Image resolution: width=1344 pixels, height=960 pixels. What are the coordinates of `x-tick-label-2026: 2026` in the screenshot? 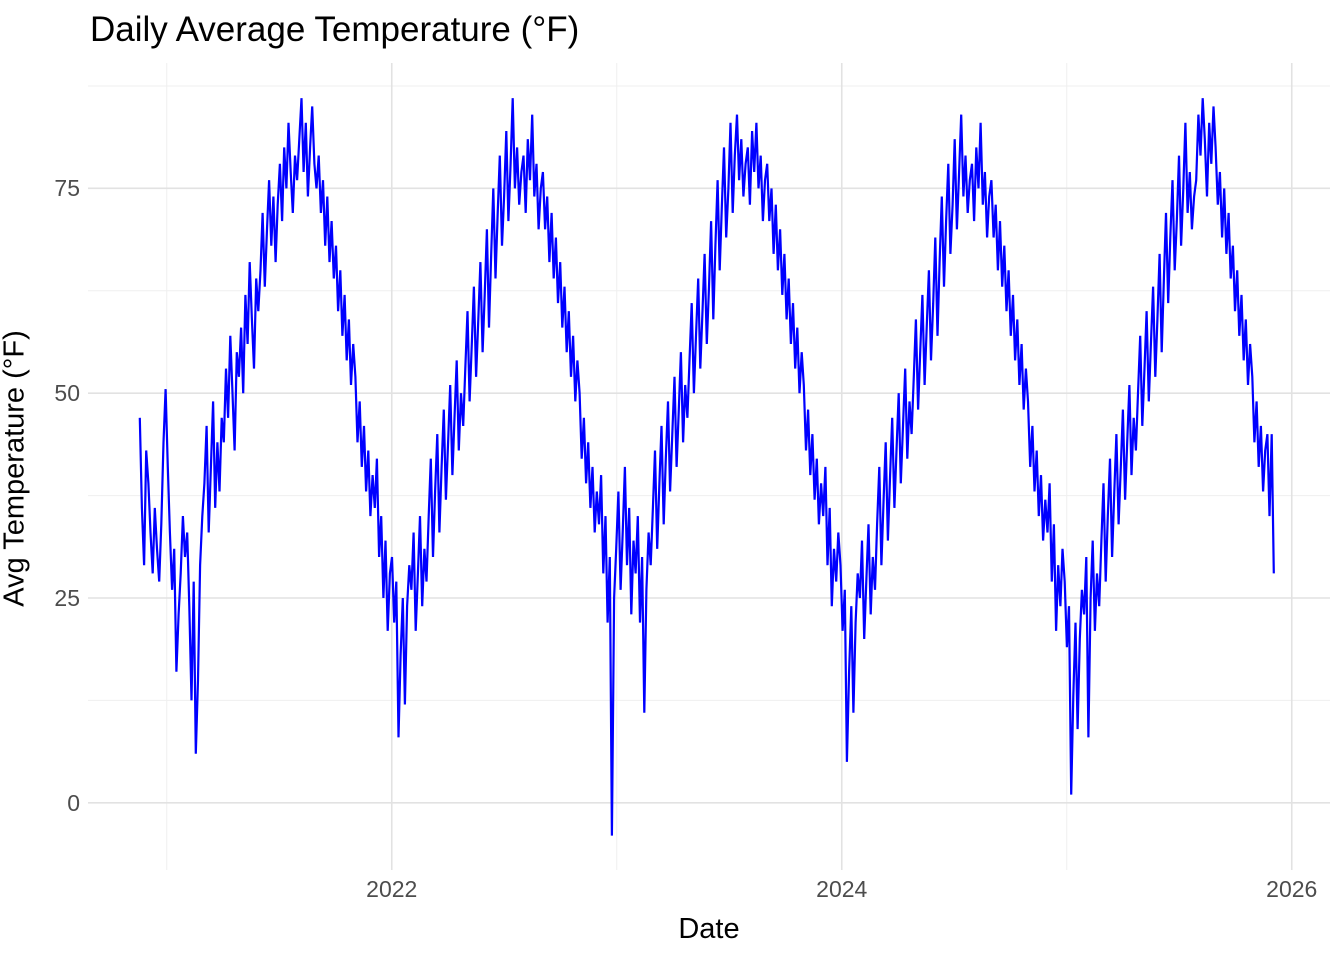 It's located at (1292, 889).